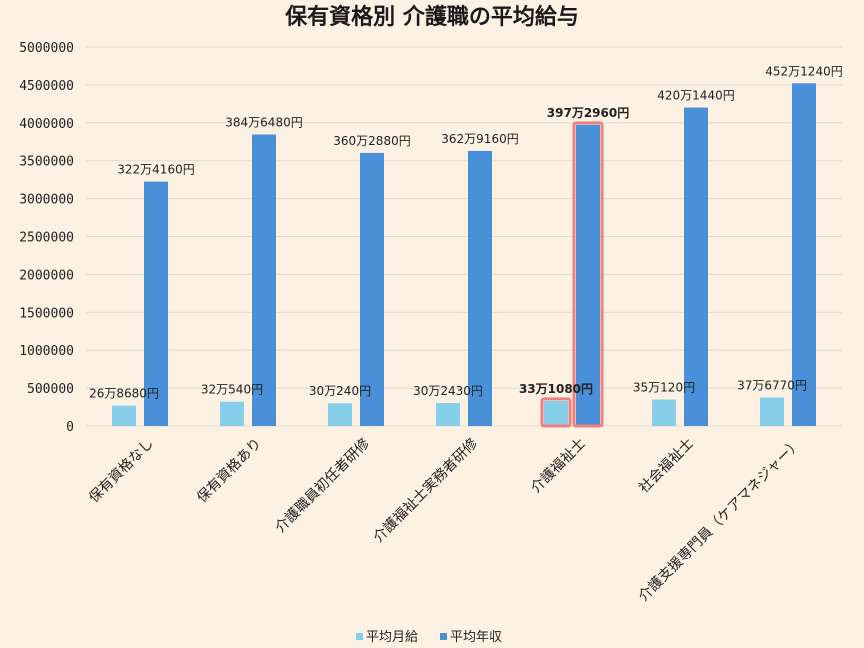 The height and width of the screenshot is (648, 864). Describe the element at coordinates (431, 17) in the screenshot. I see `chart-title: 保有資格別 介護職の平均給与` at that location.